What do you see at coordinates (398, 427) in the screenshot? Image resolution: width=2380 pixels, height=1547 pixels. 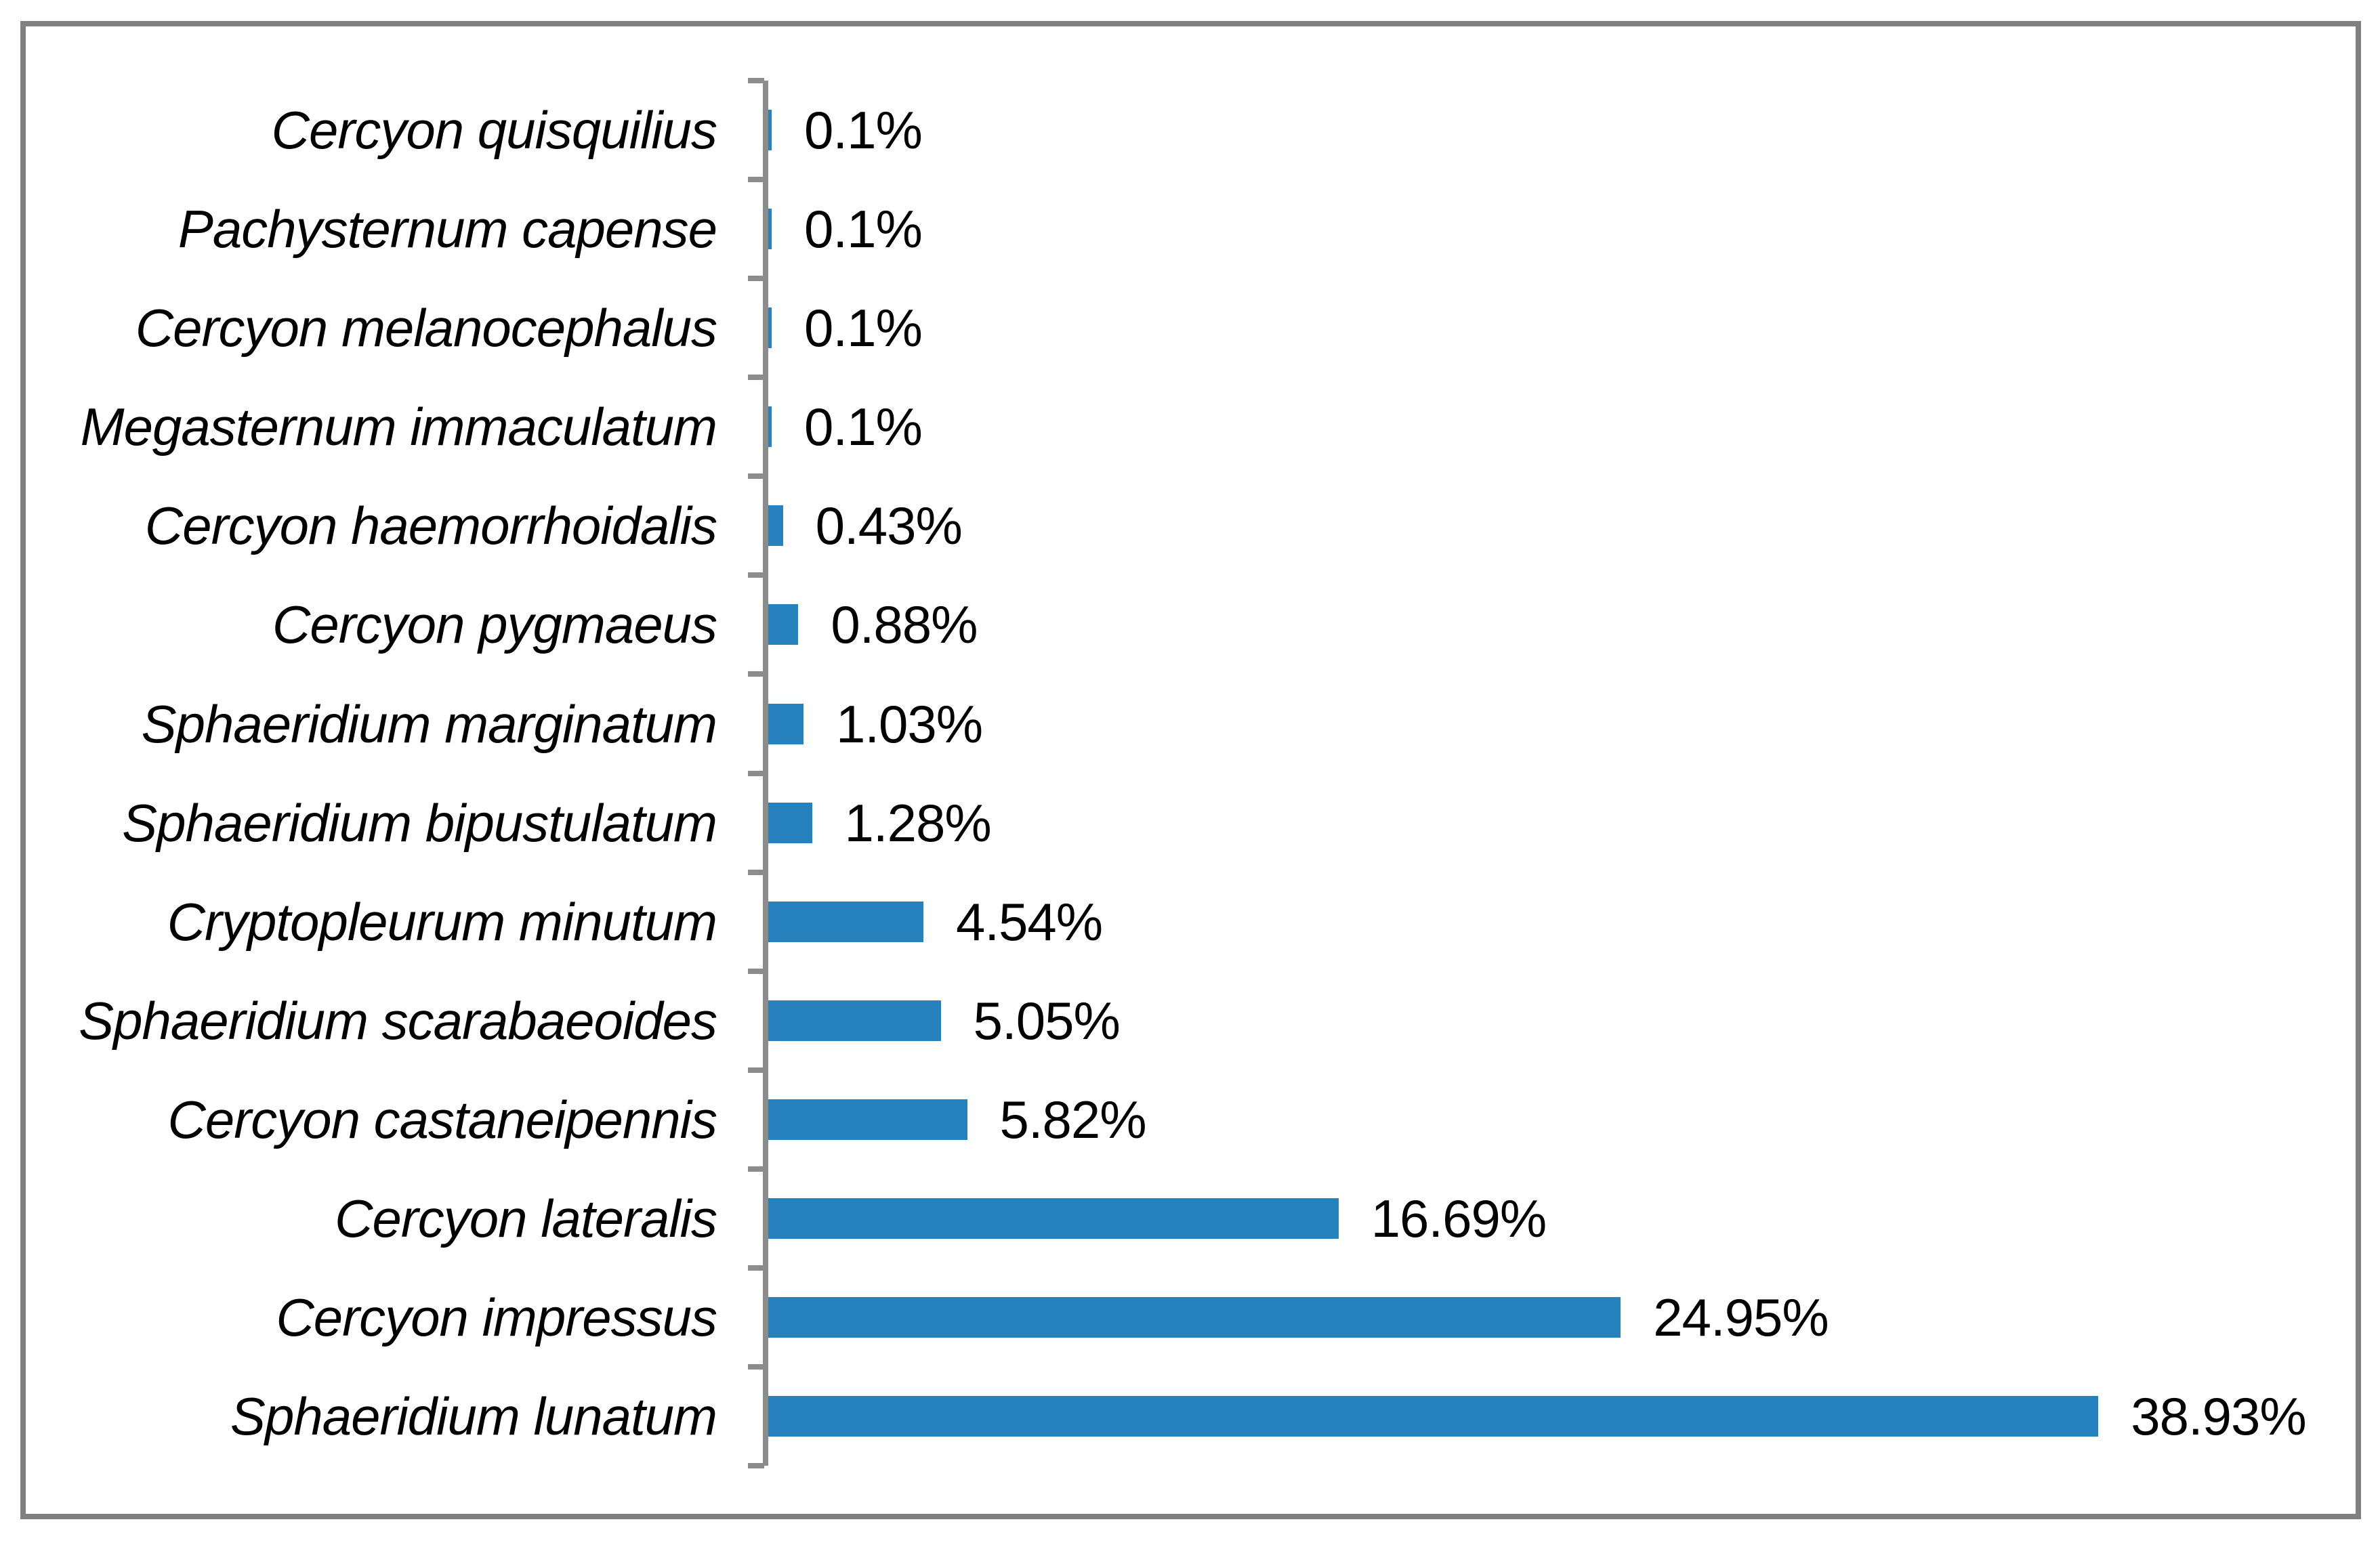 I see `category-label: Megasternum immaculatum` at bounding box center [398, 427].